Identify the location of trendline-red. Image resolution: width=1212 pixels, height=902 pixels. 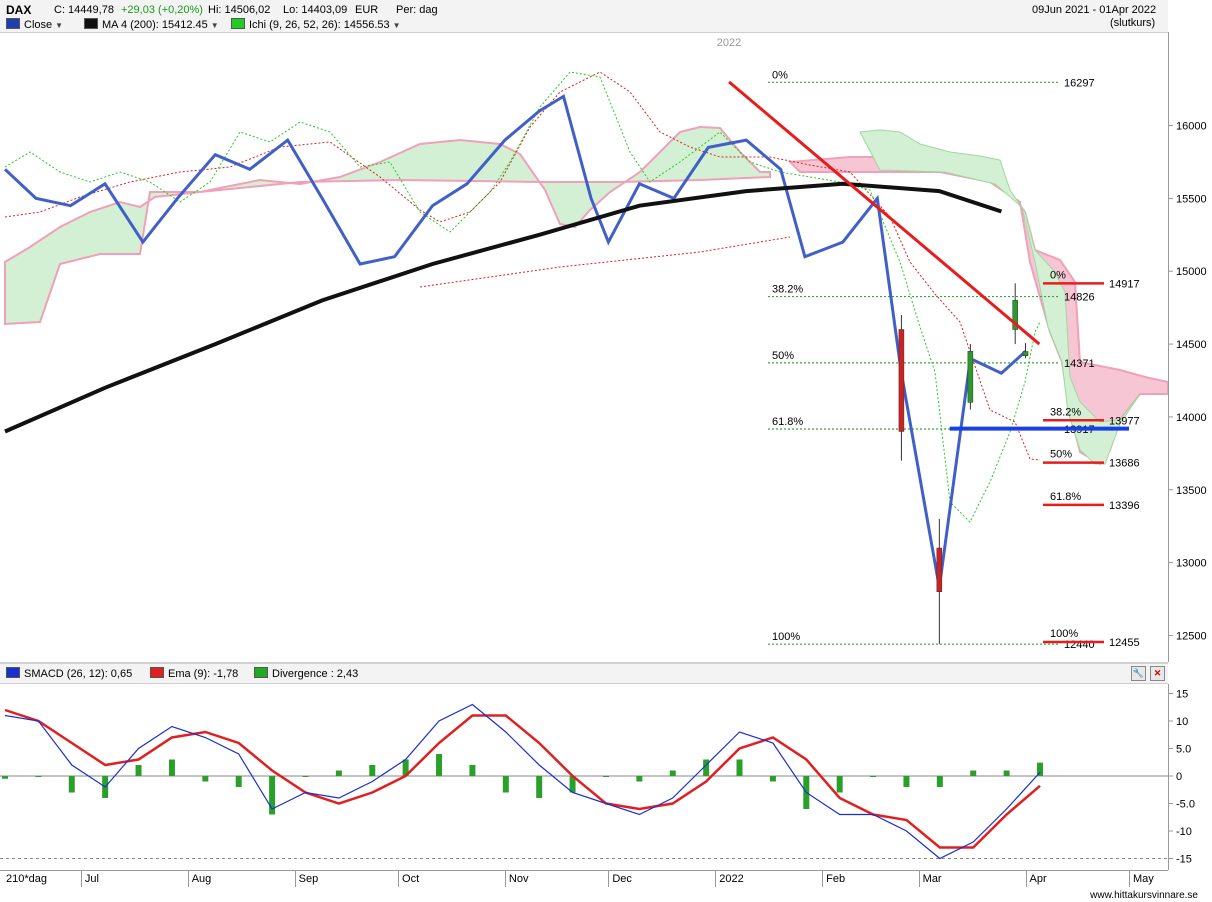
(884, 213).